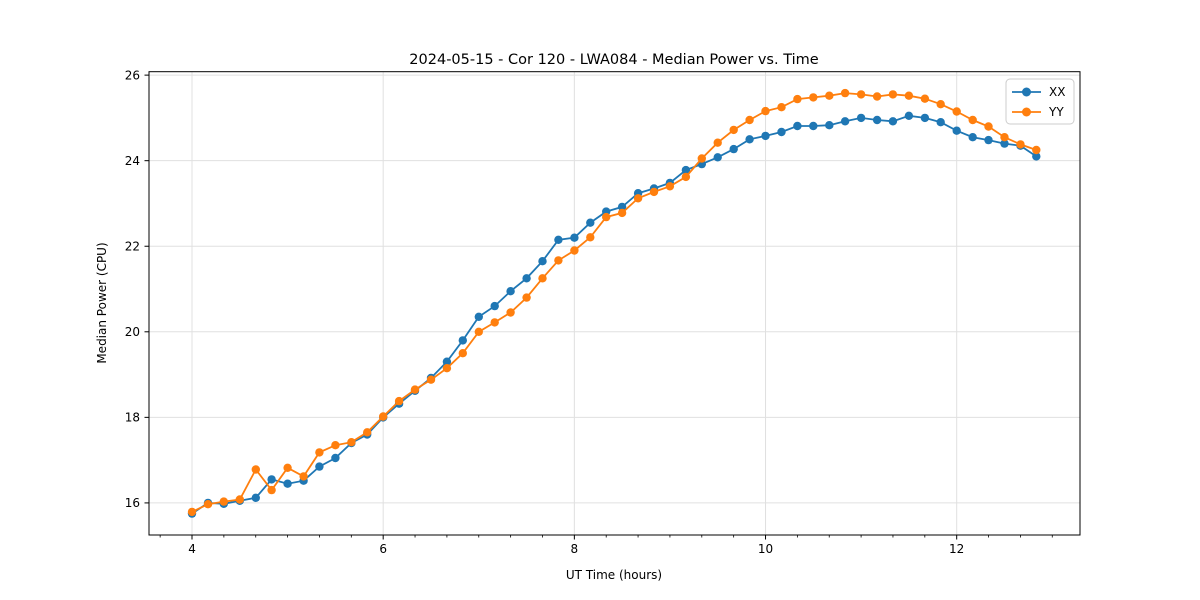 The width and height of the screenshot is (1200, 600). I want to click on legend-label-xx: XX, so click(1057, 92).